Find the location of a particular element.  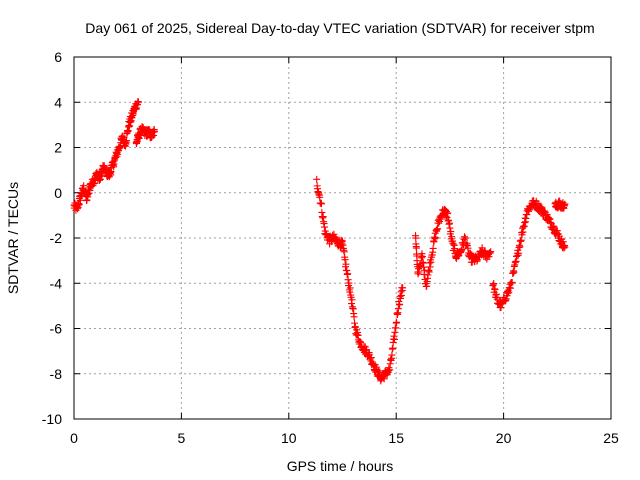

y-tick-label: -6 is located at coordinates (56, 329).